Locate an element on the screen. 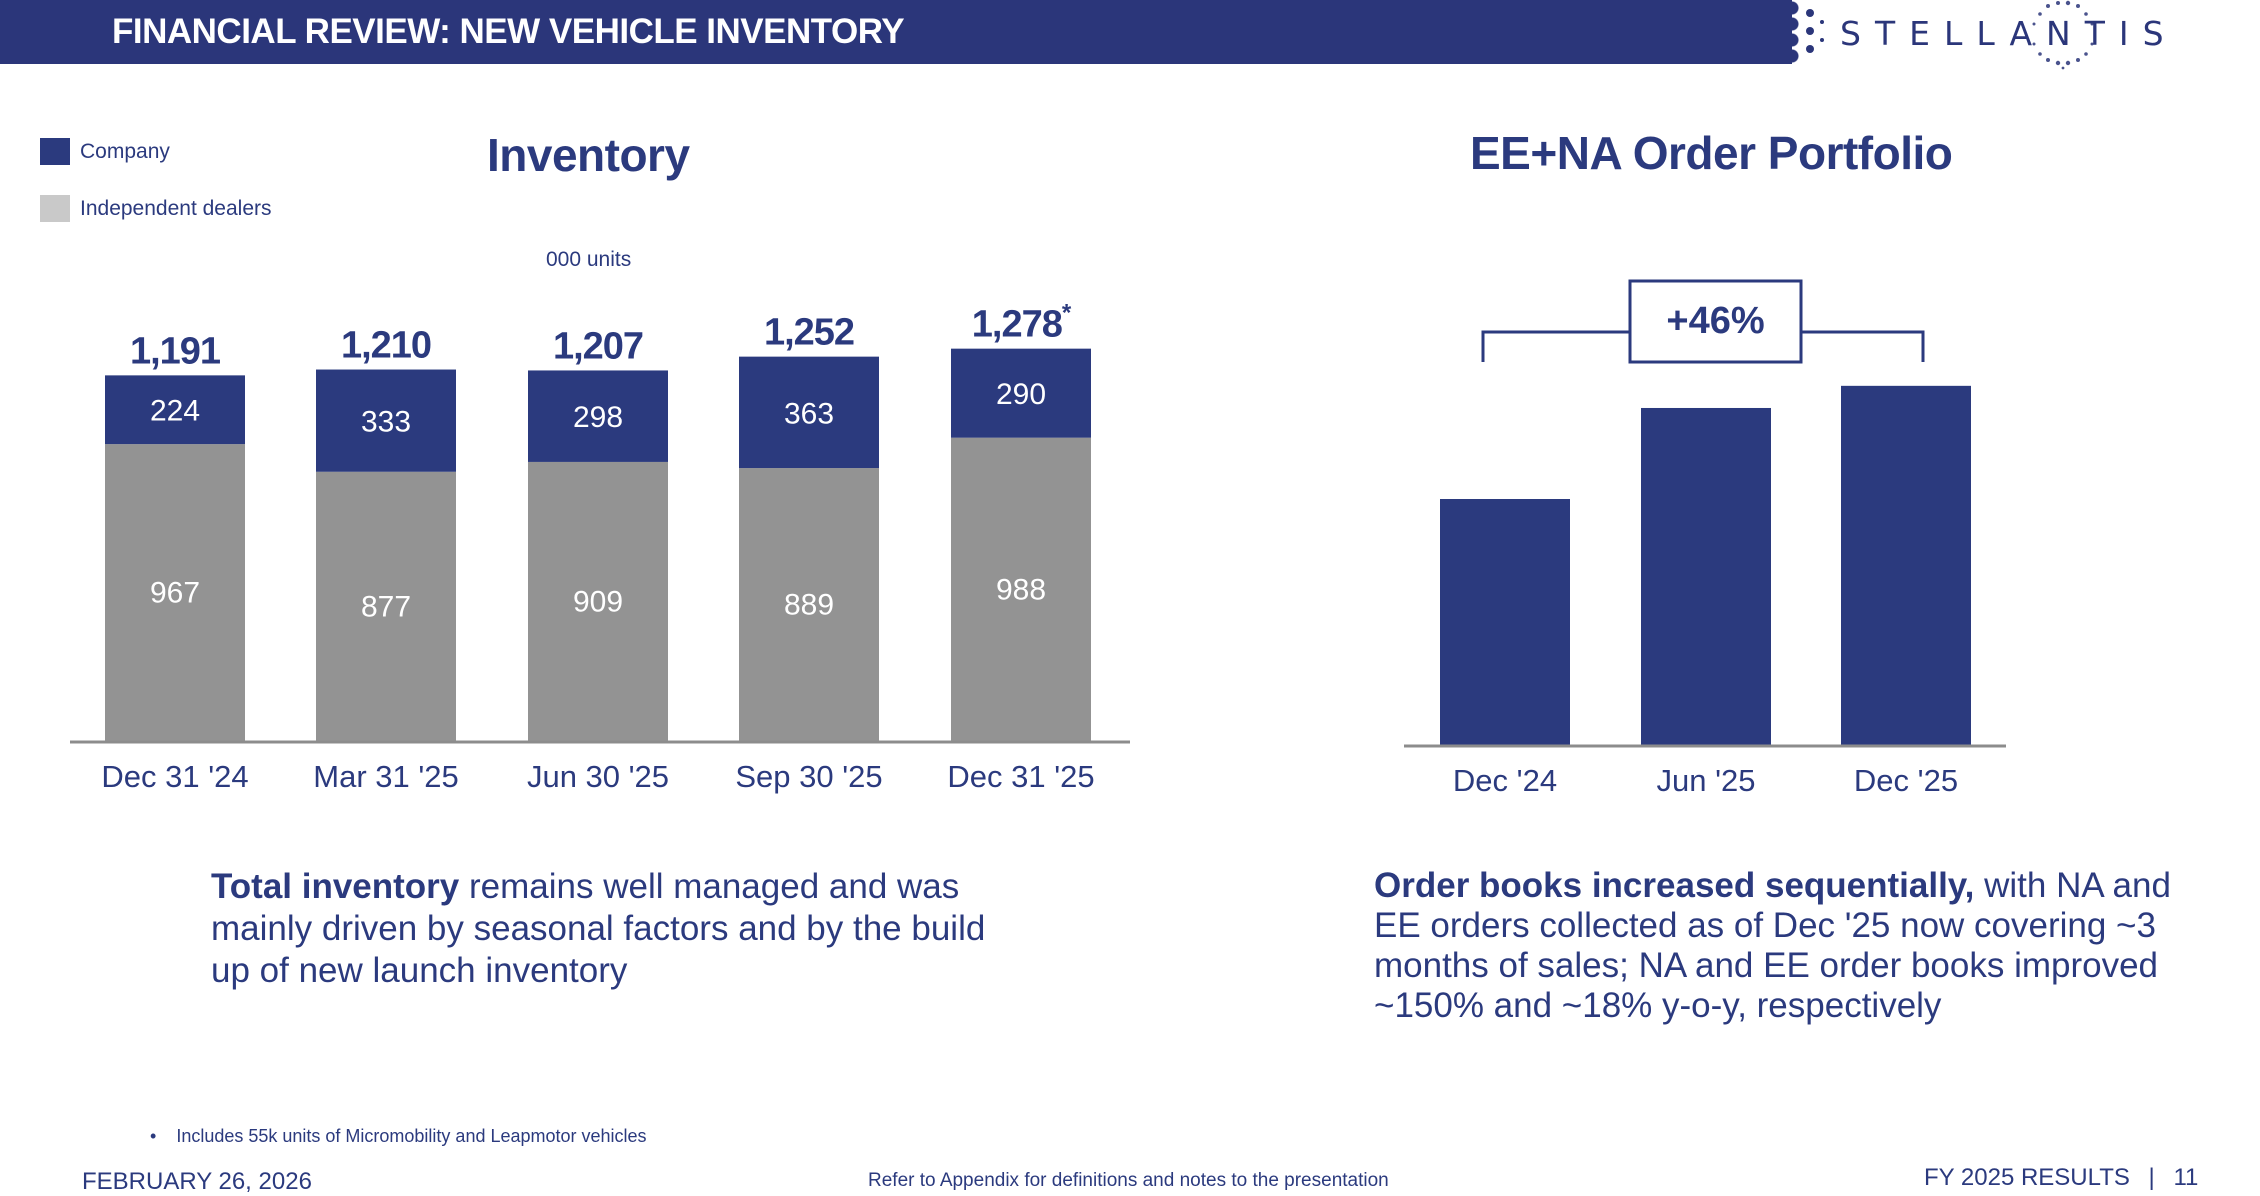 The image size is (2260, 1196). data-label-dealers: 967 is located at coordinates (175, 593).